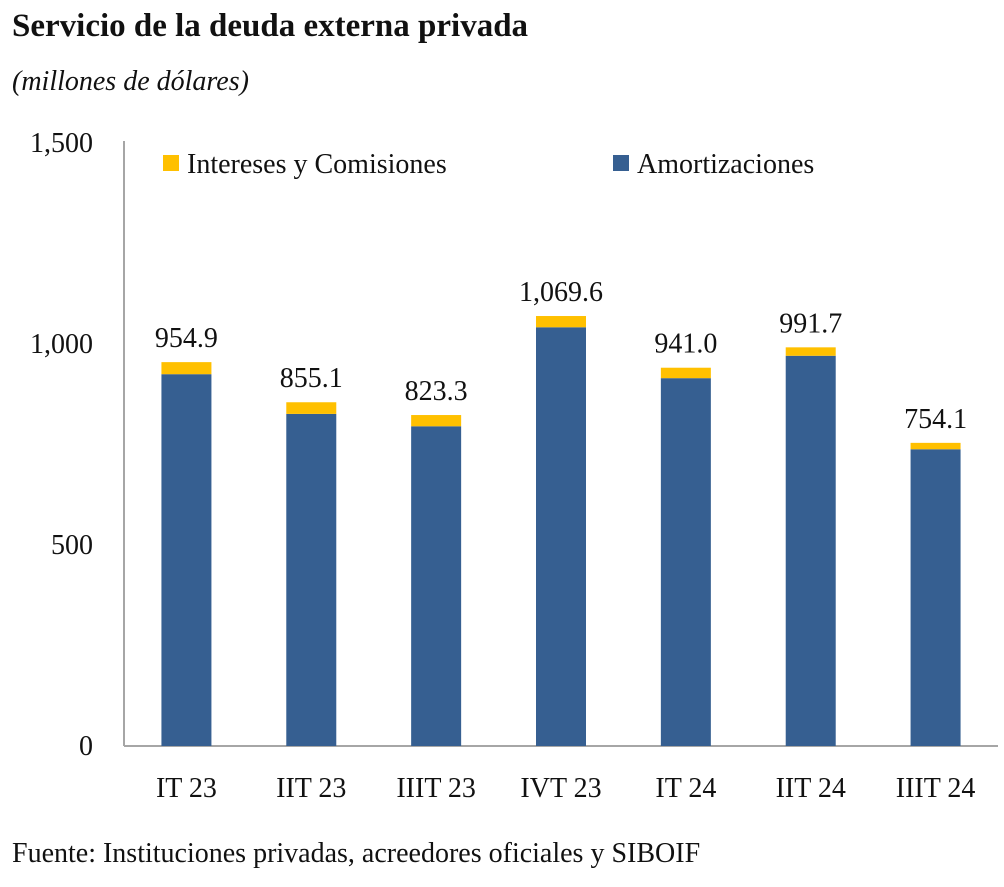  I want to click on y-tick-label: 1,000, so click(61, 344).